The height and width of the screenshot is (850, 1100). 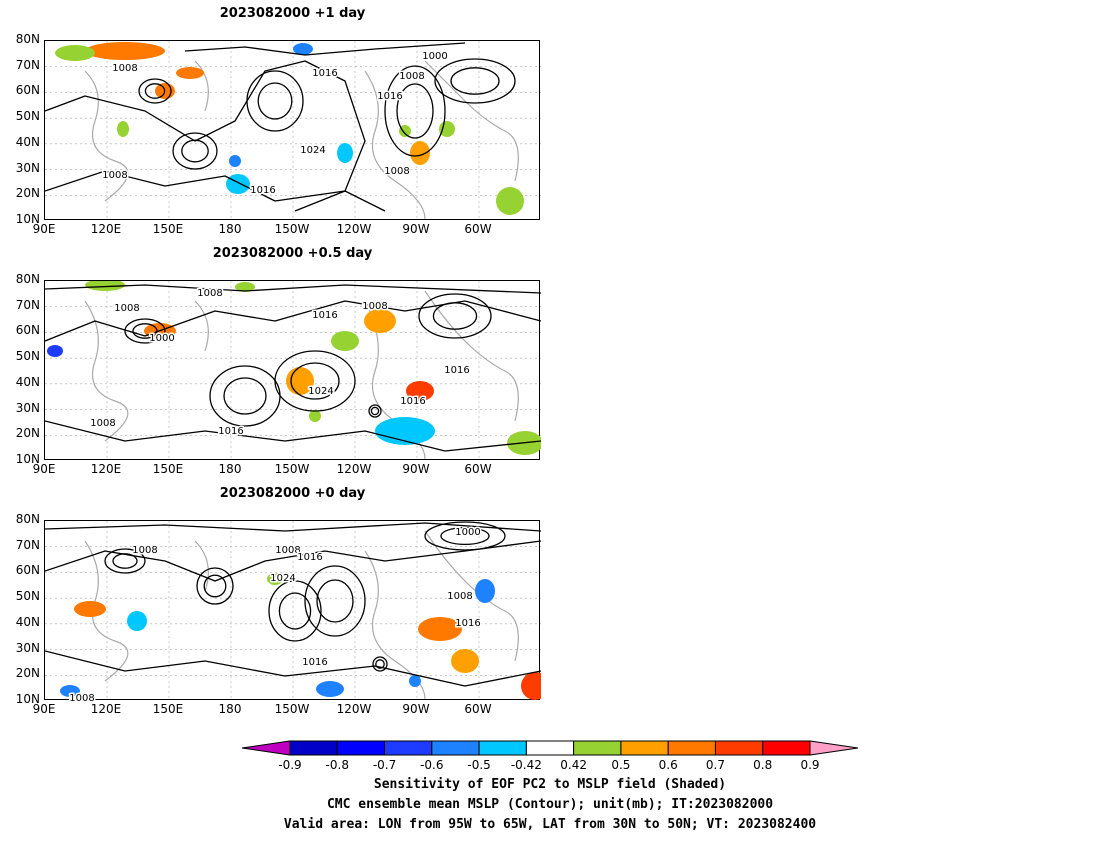 What do you see at coordinates (763, 765) in the screenshot?
I see `colorbar-tick-label: 0.8` at bounding box center [763, 765].